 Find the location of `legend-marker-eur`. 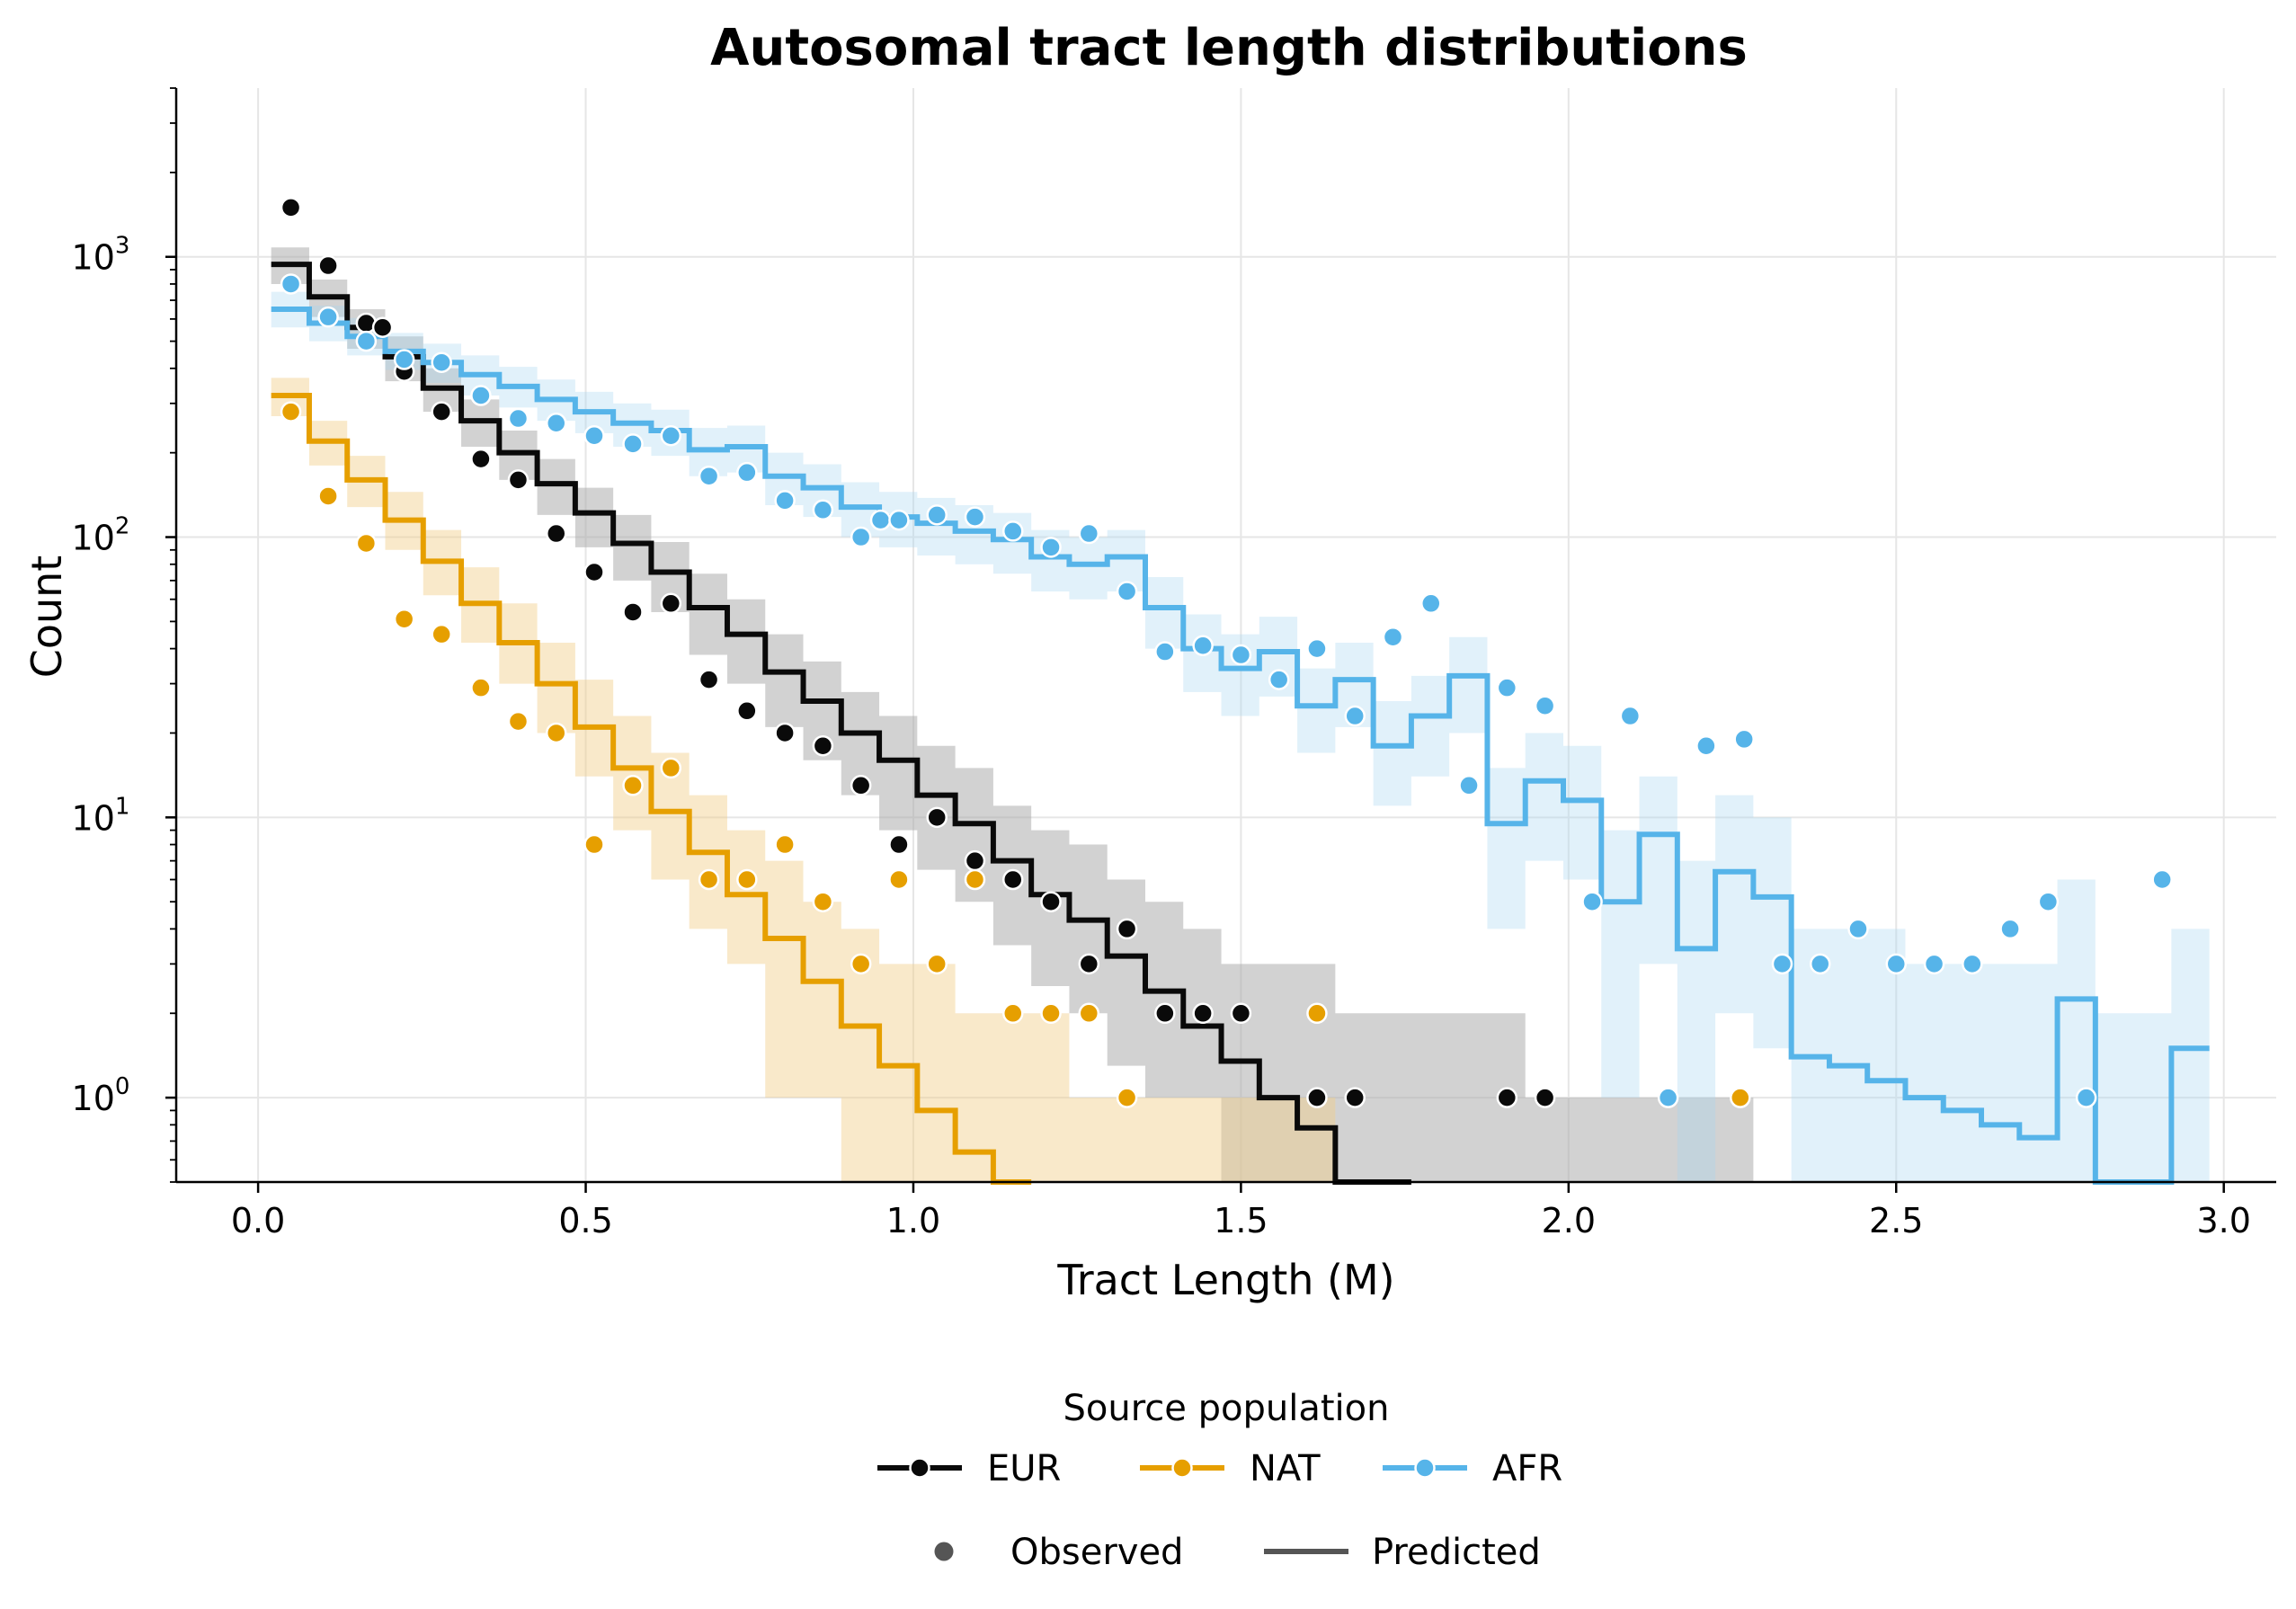

legend-marker-eur is located at coordinates (919, 1468).